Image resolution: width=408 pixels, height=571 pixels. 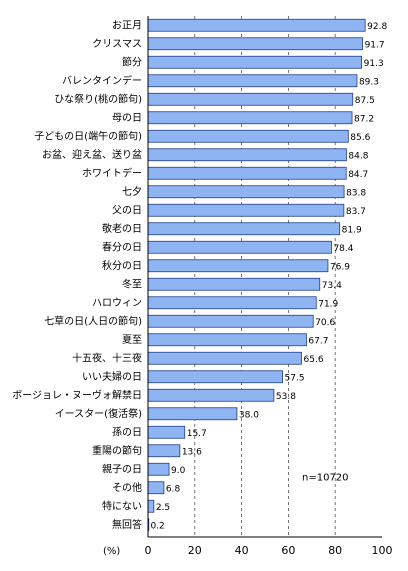 I want to click on value-label: 83.8, so click(x=356, y=193).